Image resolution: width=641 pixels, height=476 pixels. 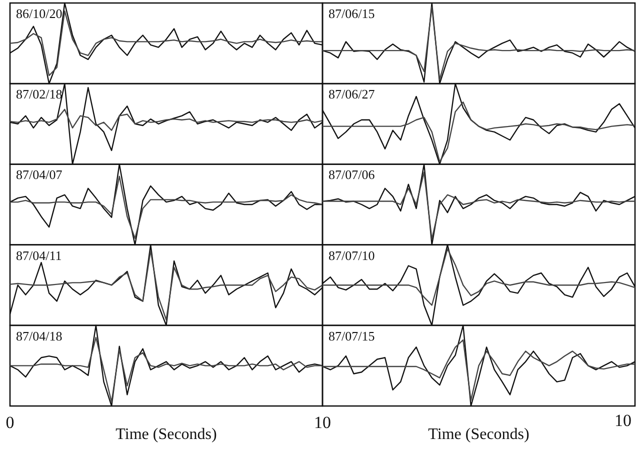 I want to click on chart-title: 87/07/10, so click(x=351, y=255).